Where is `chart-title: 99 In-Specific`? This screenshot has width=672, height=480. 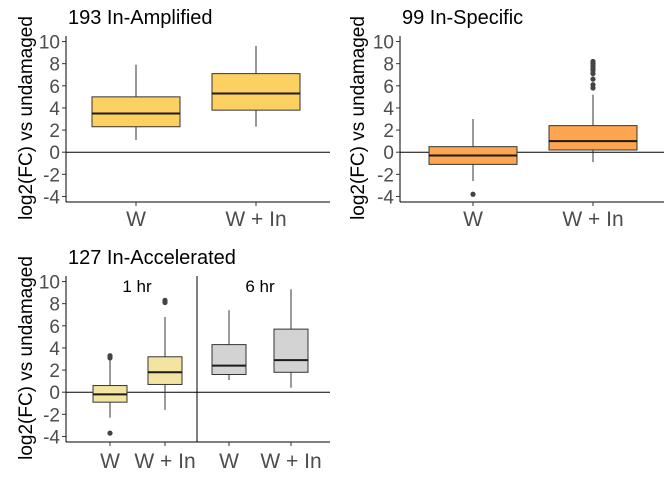 chart-title: 99 In-Specific is located at coordinates (462, 18).